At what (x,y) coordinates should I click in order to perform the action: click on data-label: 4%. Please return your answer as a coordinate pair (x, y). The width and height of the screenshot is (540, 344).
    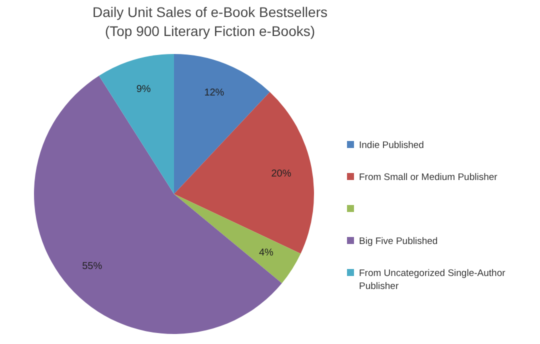
    Looking at the image, I should click on (266, 253).